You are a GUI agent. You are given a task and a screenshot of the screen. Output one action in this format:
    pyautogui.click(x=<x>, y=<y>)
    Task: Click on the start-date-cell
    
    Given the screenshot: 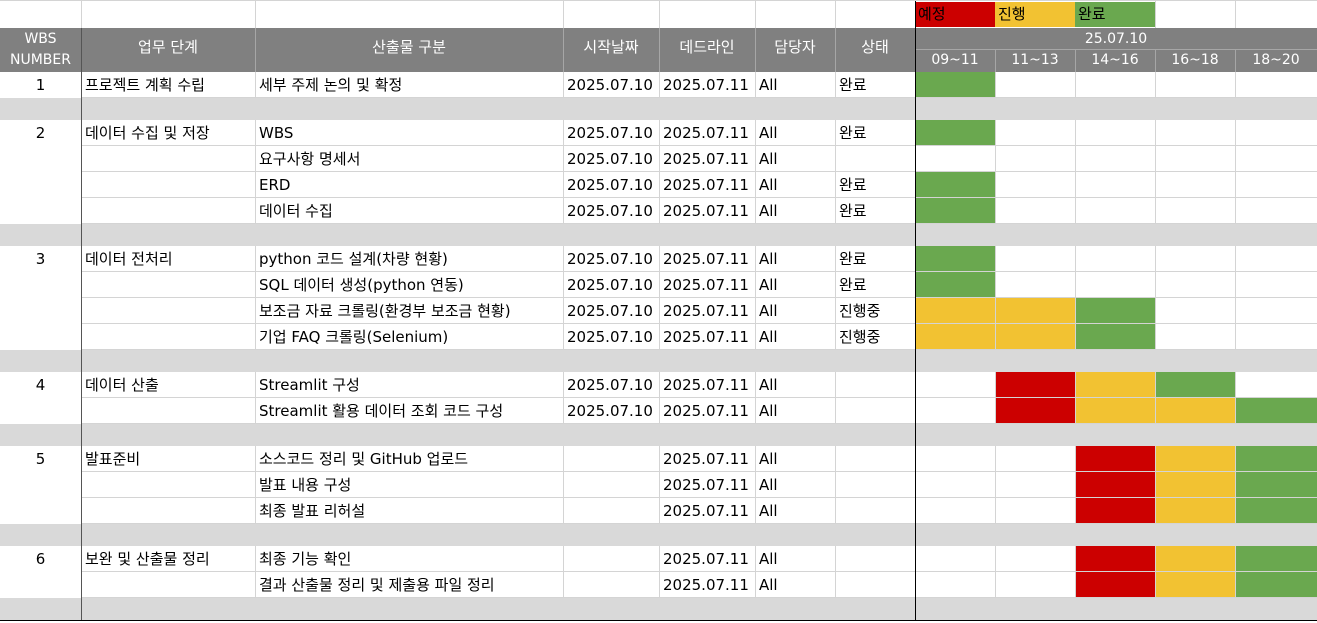 What is the action you would take?
    pyautogui.click(x=613, y=559)
    